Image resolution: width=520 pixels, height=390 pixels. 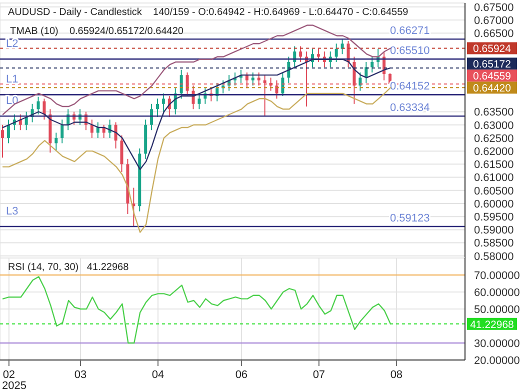 I want to click on x-tick-label: 06, so click(x=241, y=375).